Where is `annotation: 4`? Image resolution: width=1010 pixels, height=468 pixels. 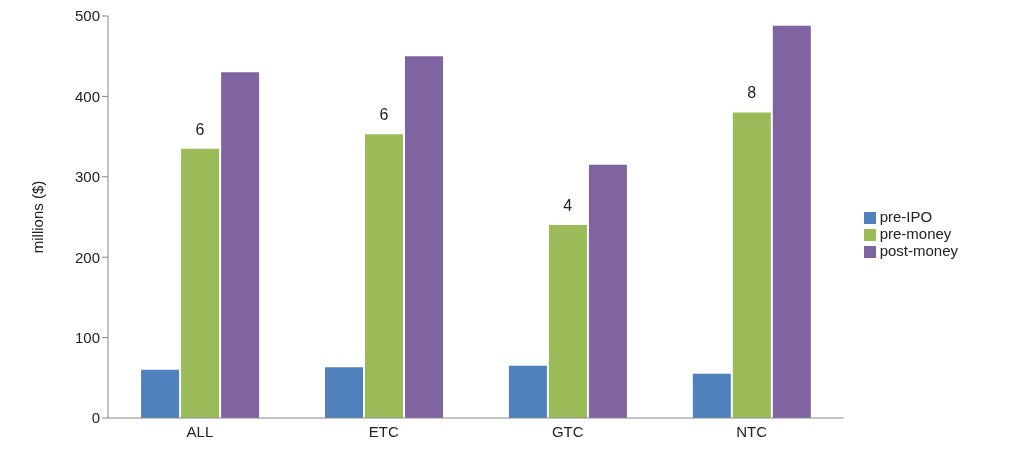
annotation: 4 is located at coordinates (568, 206).